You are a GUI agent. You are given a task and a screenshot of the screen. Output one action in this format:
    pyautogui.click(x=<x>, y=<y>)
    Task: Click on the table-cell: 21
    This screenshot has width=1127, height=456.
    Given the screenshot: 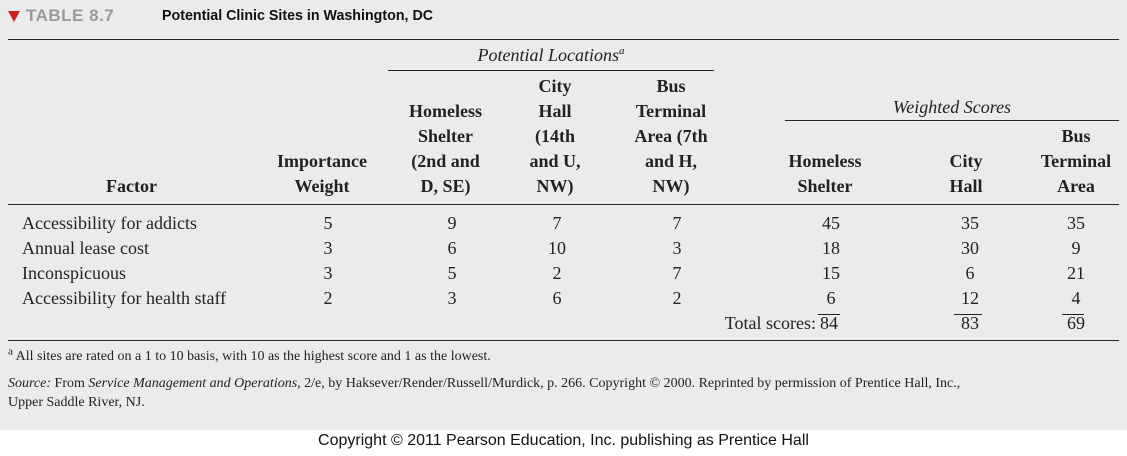 What is the action you would take?
    pyautogui.click(x=1076, y=273)
    